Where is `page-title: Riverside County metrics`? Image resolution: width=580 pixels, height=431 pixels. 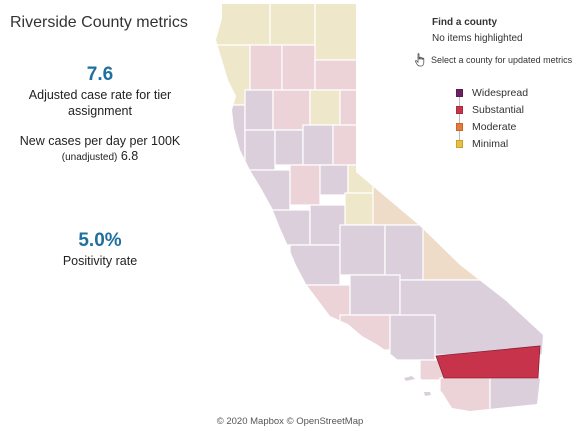 page-title: Riverside County metrics is located at coordinates (99, 22).